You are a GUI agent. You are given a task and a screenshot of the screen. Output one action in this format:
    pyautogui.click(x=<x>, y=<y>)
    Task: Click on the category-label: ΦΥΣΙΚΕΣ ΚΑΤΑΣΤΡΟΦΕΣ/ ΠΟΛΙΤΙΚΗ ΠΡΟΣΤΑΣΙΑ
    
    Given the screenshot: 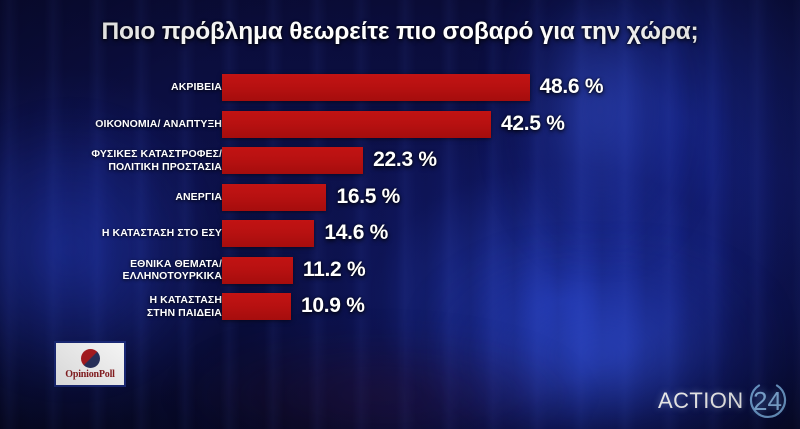 What is the action you would take?
    pyautogui.click(x=111, y=160)
    